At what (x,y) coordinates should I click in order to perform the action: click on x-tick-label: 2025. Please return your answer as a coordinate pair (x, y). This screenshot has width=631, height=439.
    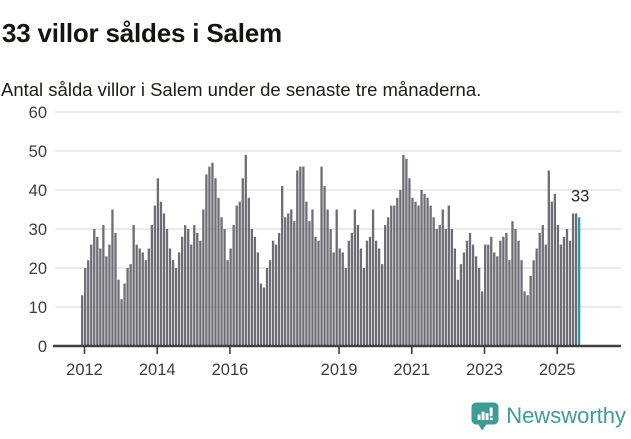
    Looking at the image, I should click on (557, 370).